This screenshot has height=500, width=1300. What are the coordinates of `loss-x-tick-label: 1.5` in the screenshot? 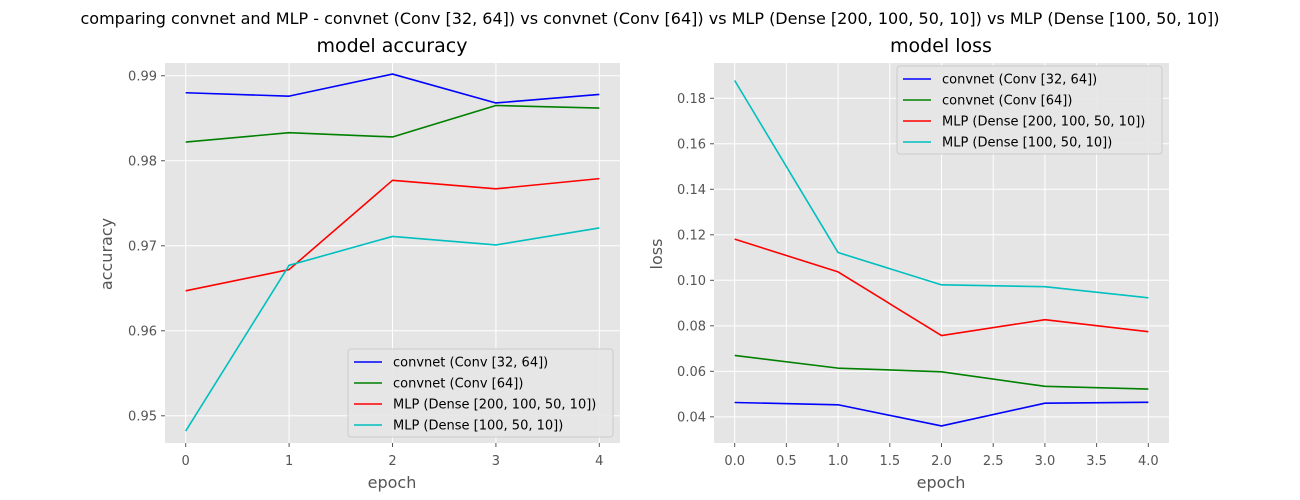 It's located at (889, 461).